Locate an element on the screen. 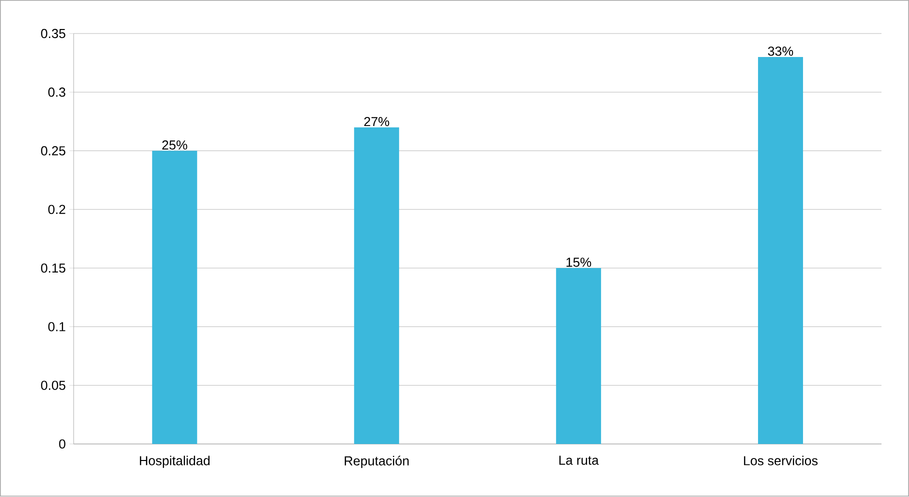 This screenshot has width=909, height=497. data-label: 15% is located at coordinates (579, 263).